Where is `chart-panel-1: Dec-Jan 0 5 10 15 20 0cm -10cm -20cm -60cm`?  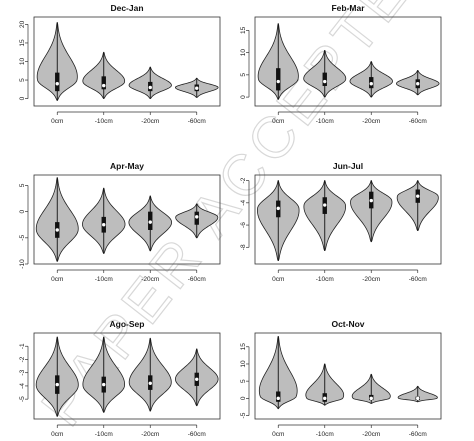
chart-panel-1: Dec-Jan 0 5 10 15 20 0cm -10cm -20cm -60cm is located at coordinates (120, 64).